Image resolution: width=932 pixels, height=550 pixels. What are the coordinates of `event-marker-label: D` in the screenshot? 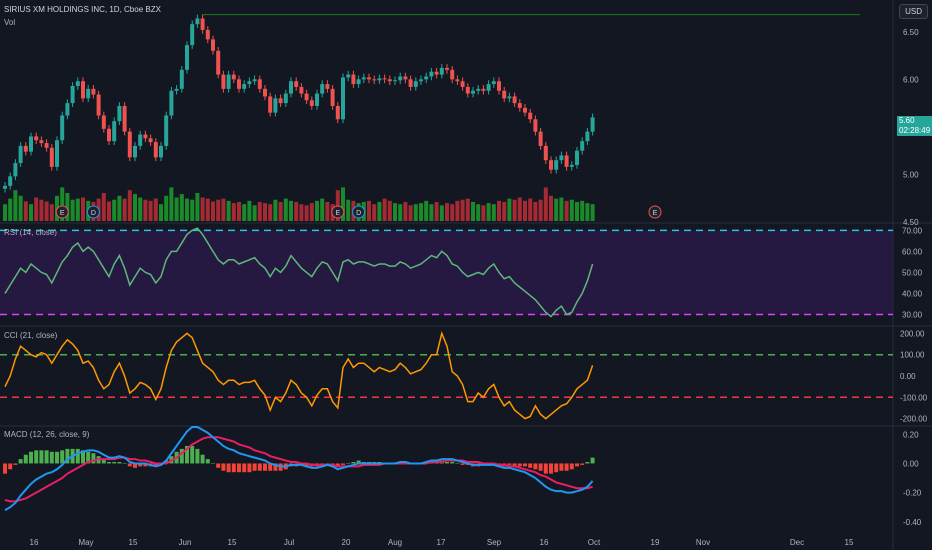 It's located at (358, 213).